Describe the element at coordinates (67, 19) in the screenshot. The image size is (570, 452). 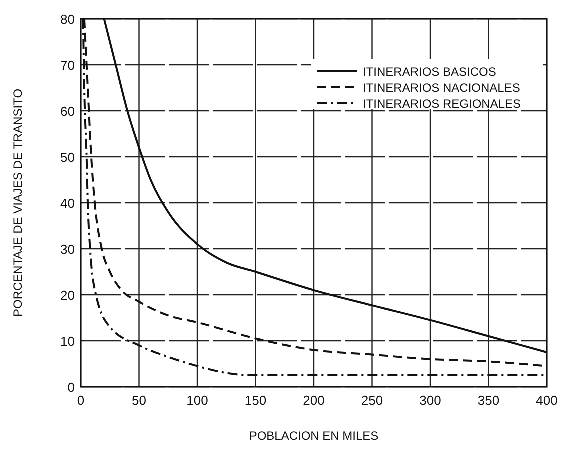
I see `y-tick-label: 80` at that location.